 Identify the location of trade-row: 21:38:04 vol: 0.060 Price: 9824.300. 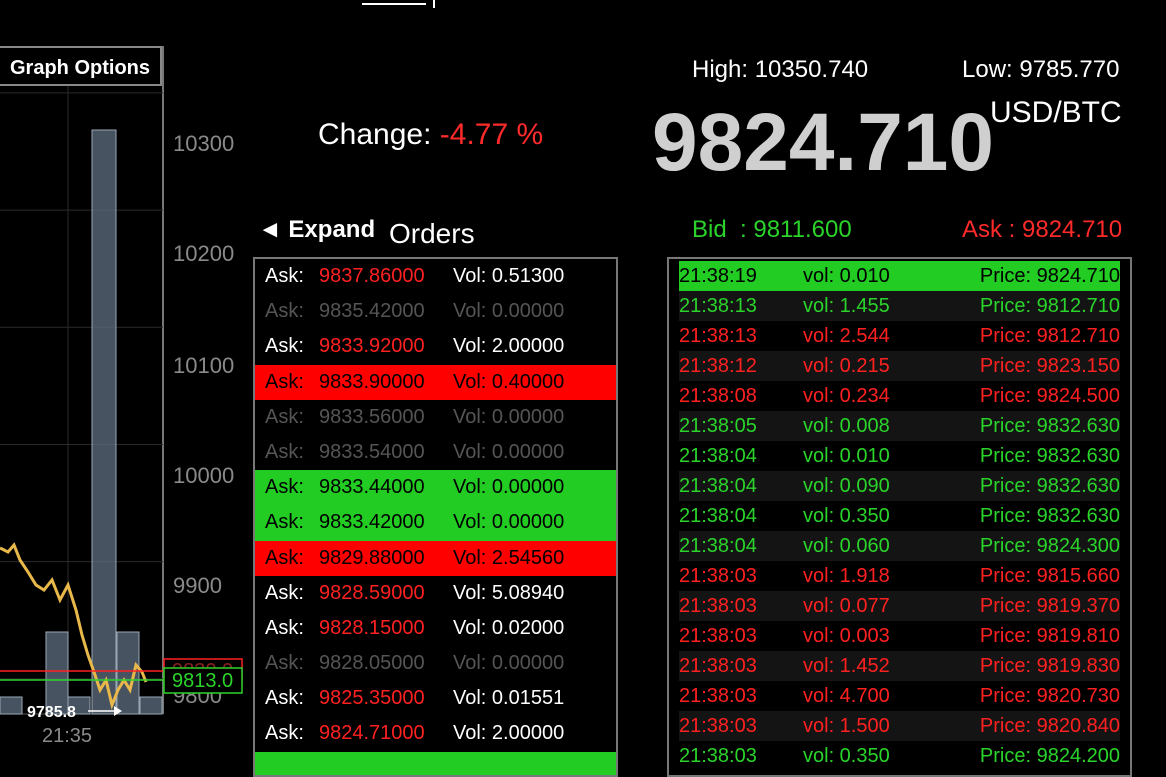
(899, 546).